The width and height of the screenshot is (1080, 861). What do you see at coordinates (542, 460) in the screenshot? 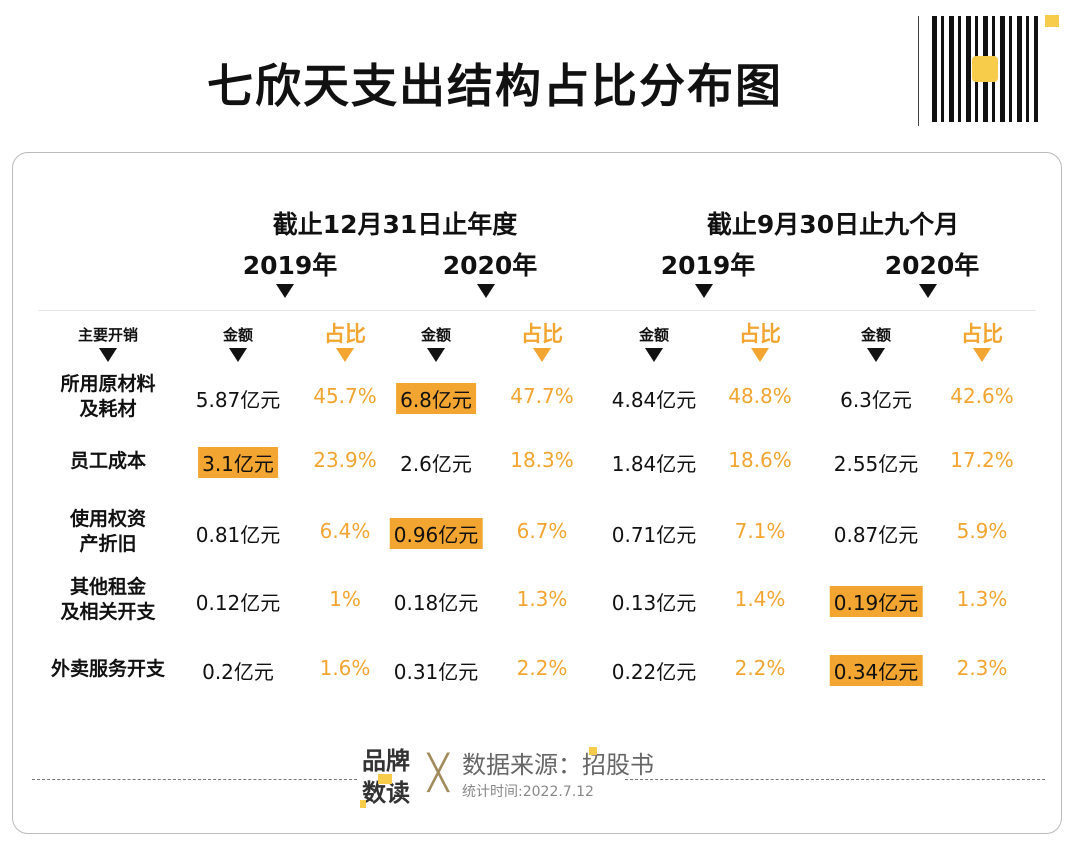
I see `ratio-value: 18.3%` at bounding box center [542, 460].